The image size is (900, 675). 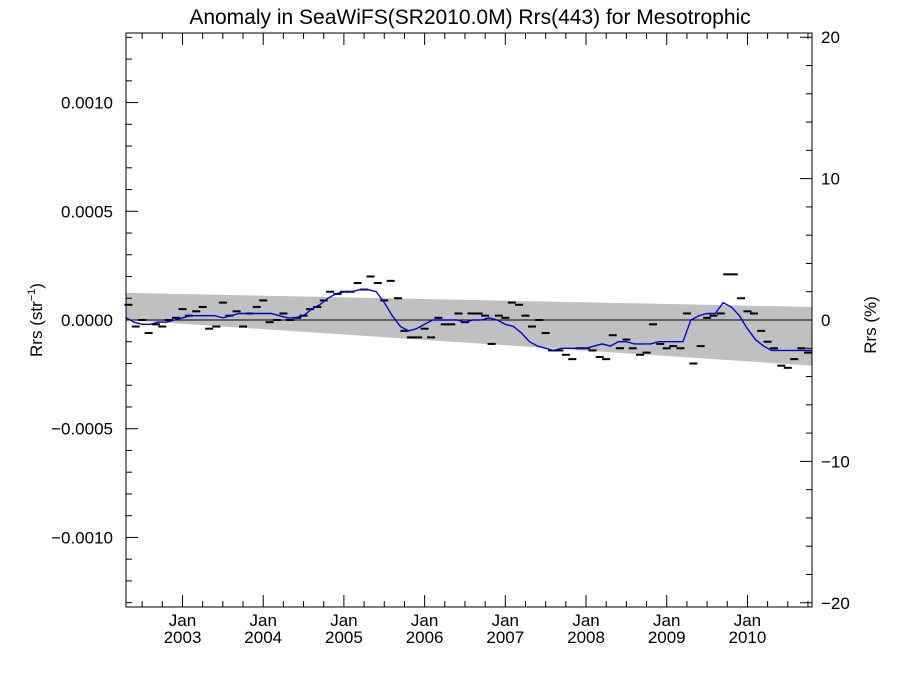 I want to click on y-right-tick-label: −20, so click(x=835, y=603).